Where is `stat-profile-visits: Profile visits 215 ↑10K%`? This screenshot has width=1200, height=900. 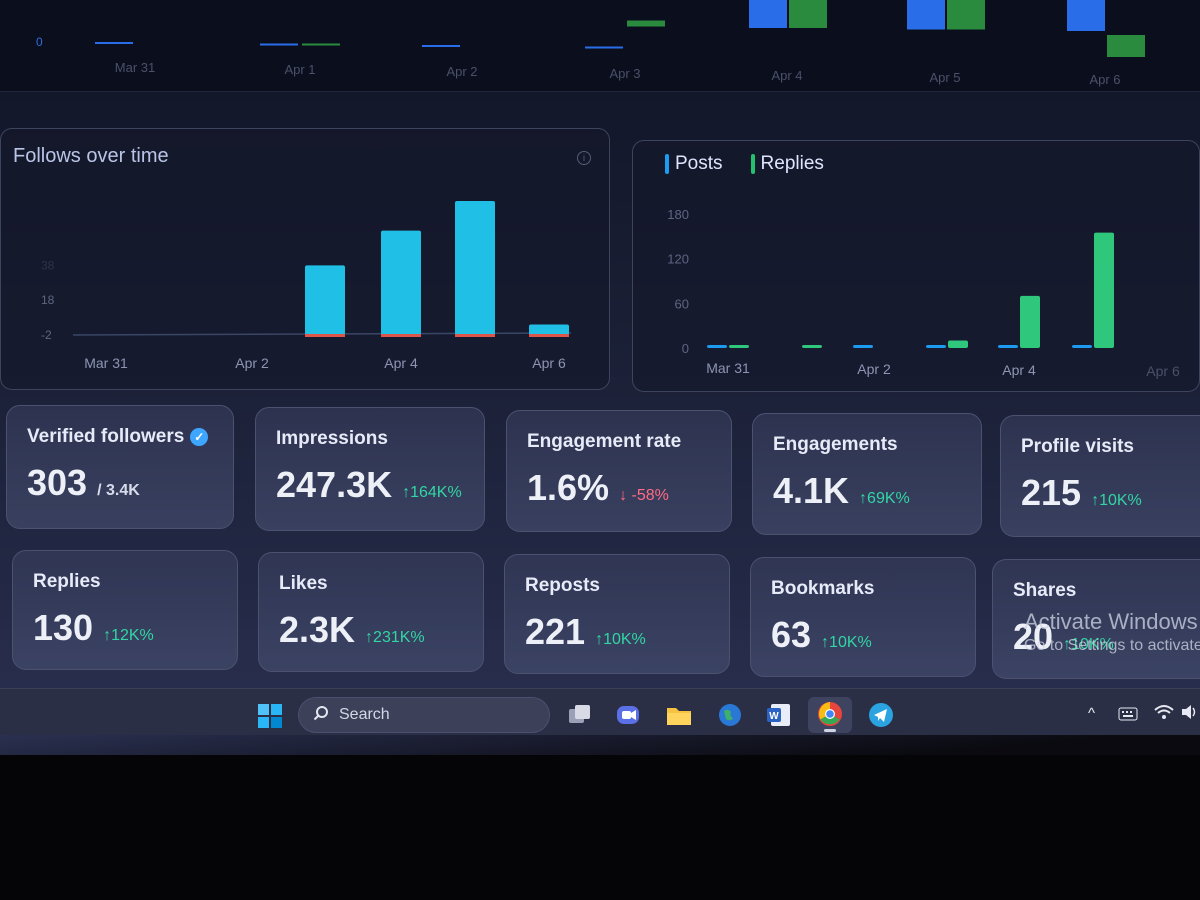
stat-profile-visits: Profile visits 215 ↑10K% is located at coordinates (1100, 476).